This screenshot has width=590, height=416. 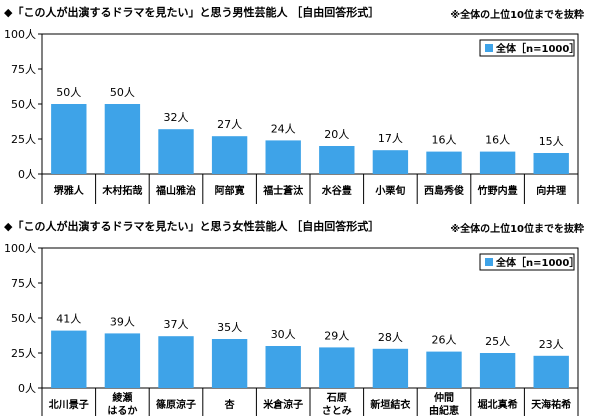 I want to click on category-label: 福士蒼汰, so click(x=283, y=190).